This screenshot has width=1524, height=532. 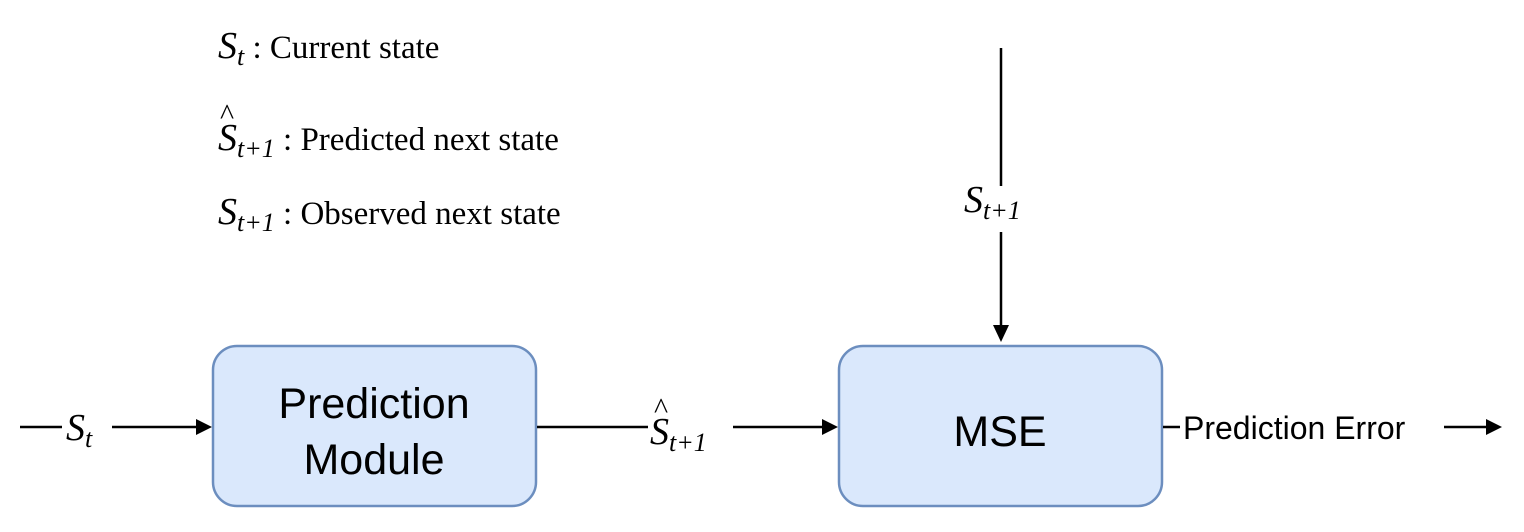 I want to click on edge-predicted-label: St+1, so click(x=678, y=434).